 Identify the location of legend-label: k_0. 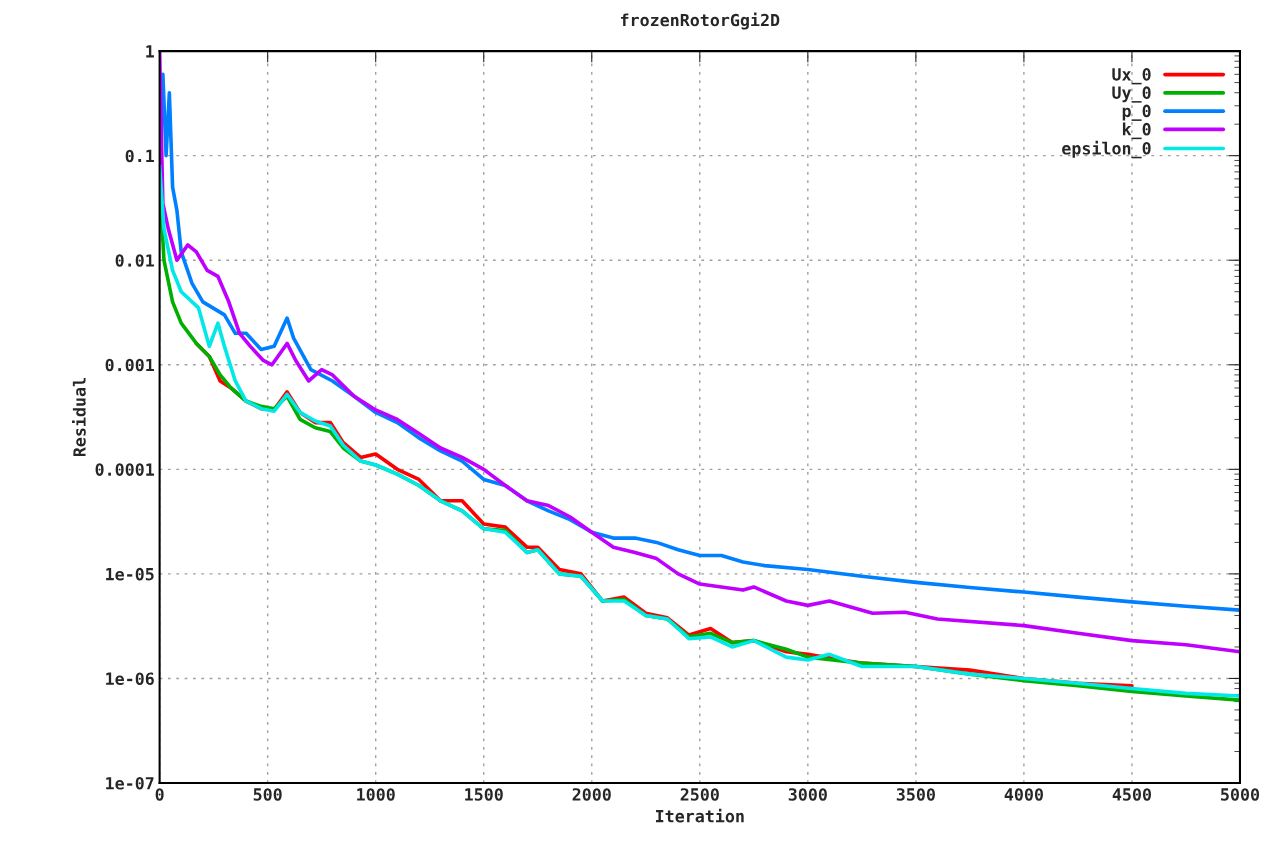
(1136, 131).